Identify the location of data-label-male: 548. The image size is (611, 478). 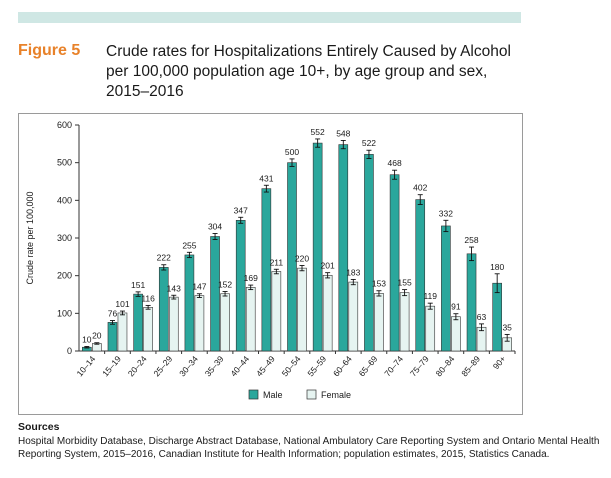
(343, 133).